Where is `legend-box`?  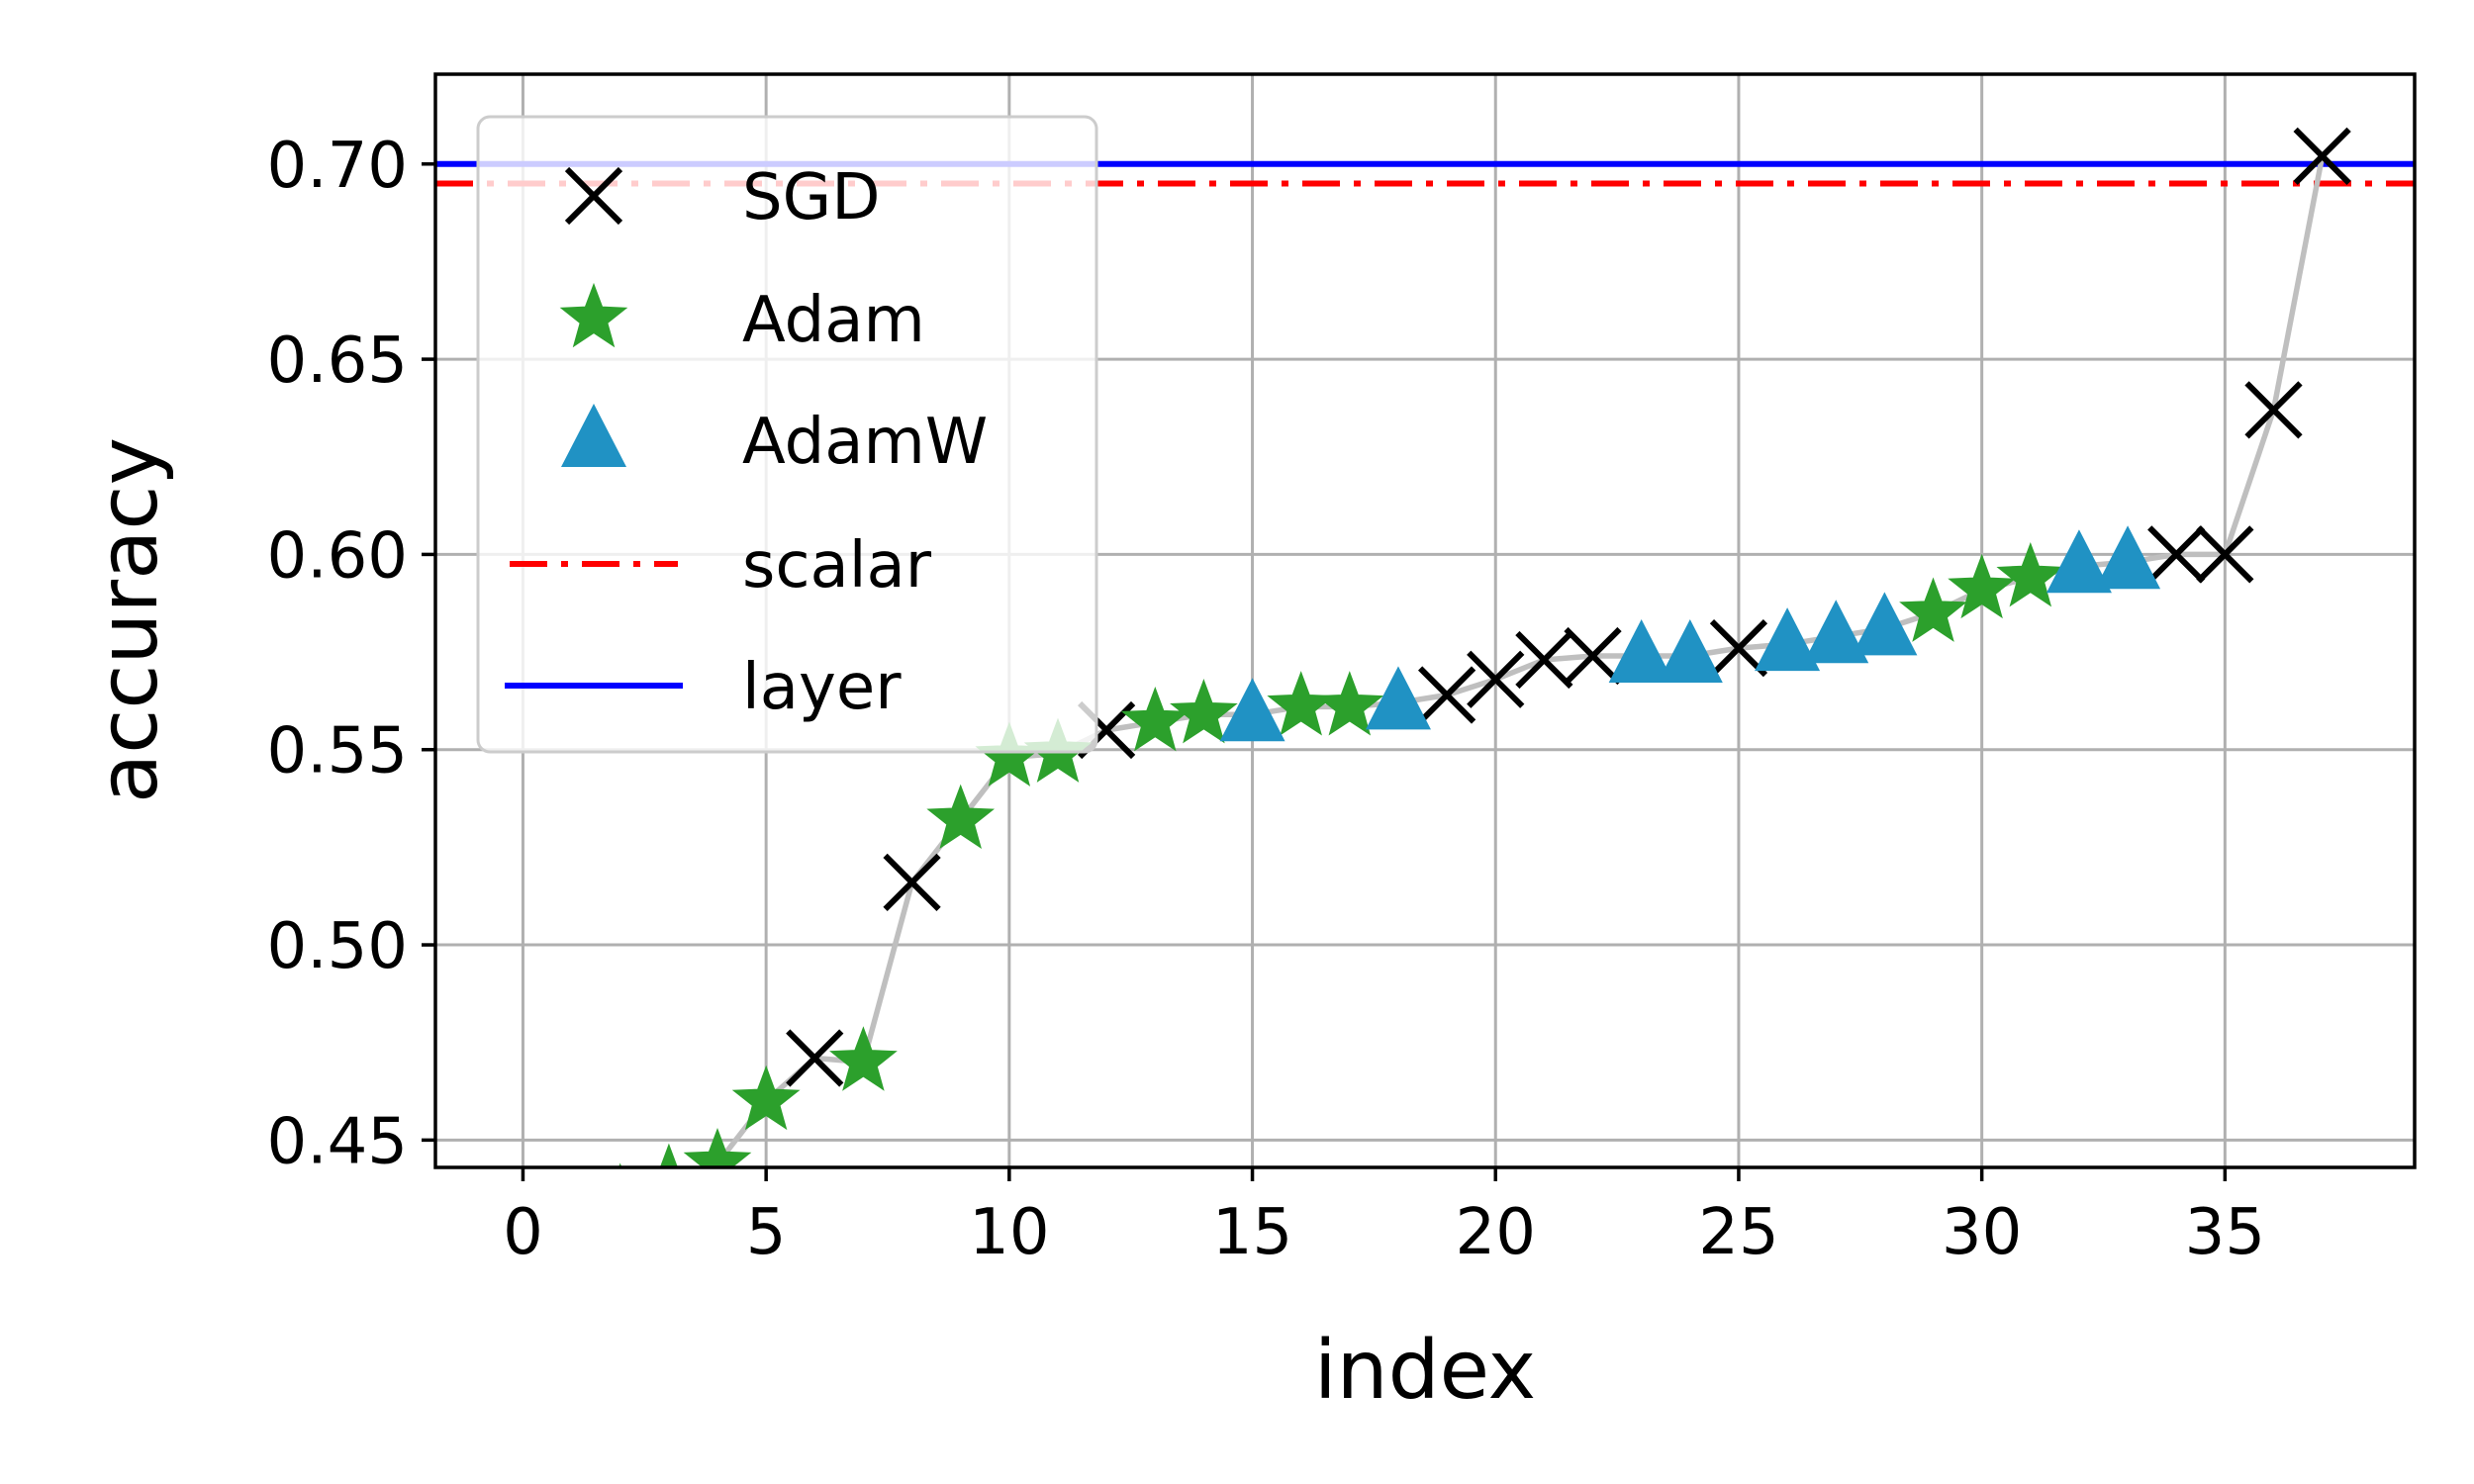
legend-box is located at coordinates (787, 434).